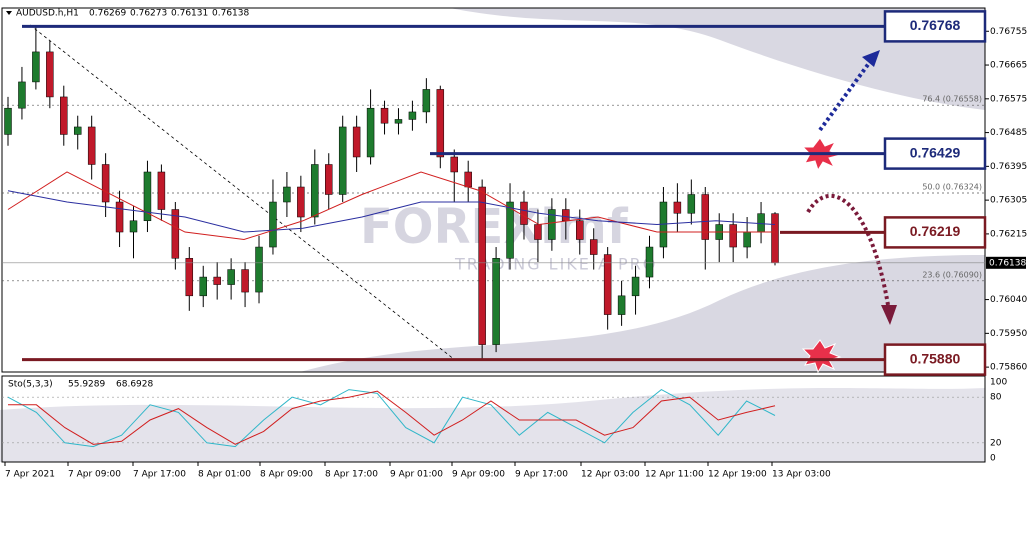 The height and width of the screenshot is (543, 1033). What do you see at coordinates (1008, 334) in the screenshot?
I see `y-tick-label: 0.75950` at bounding box center [1008, 334].